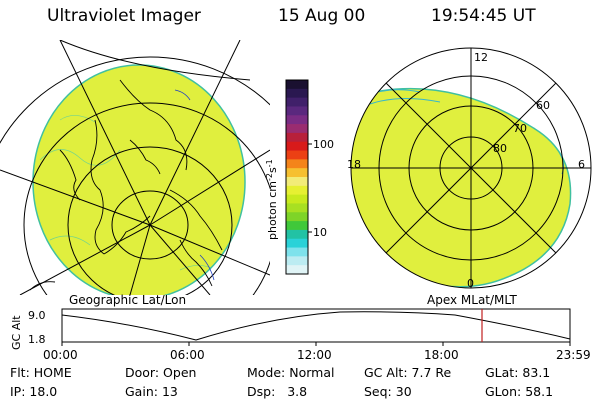 Image resolution: width=600 pixels, height=400 pixels. I want to click on gain-field: Gain: 13, so click(151, 391).